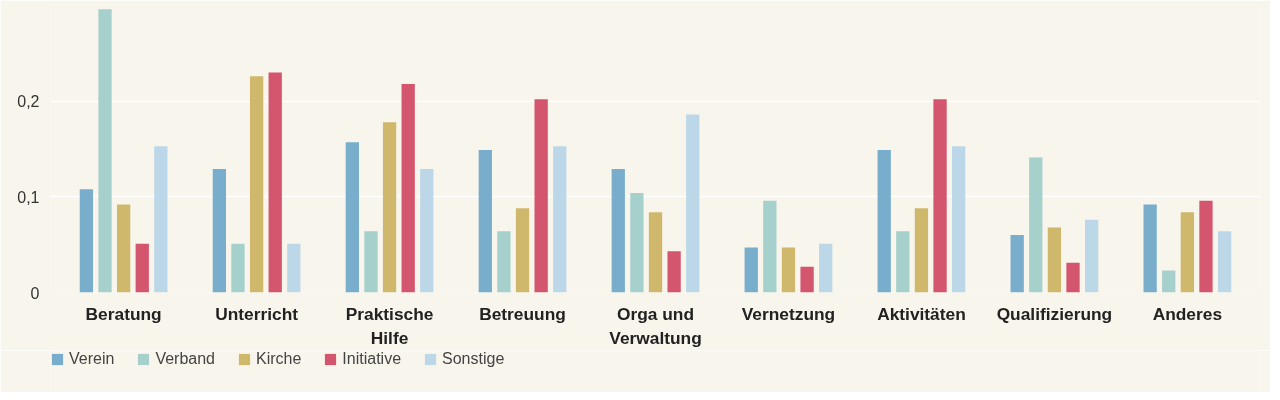 The width and height of the screenshot is (1280, 400). I want to click on y-tick-label: 0,2, so click(28, 102).